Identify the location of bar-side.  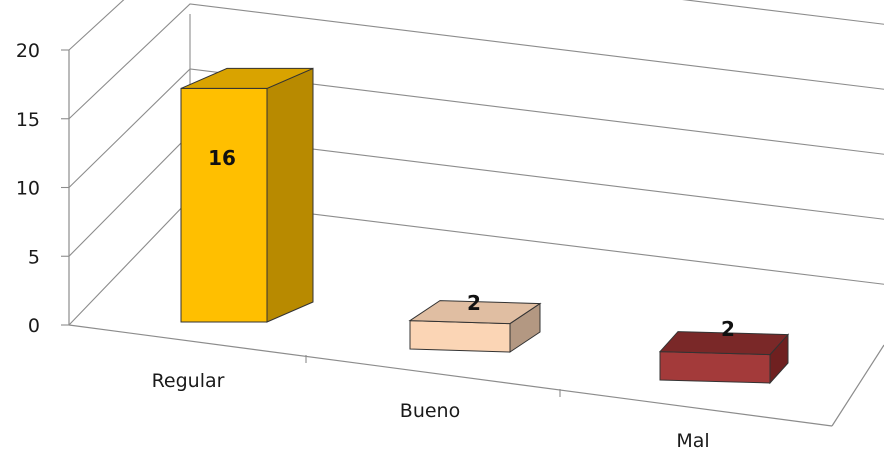
(290, 195).